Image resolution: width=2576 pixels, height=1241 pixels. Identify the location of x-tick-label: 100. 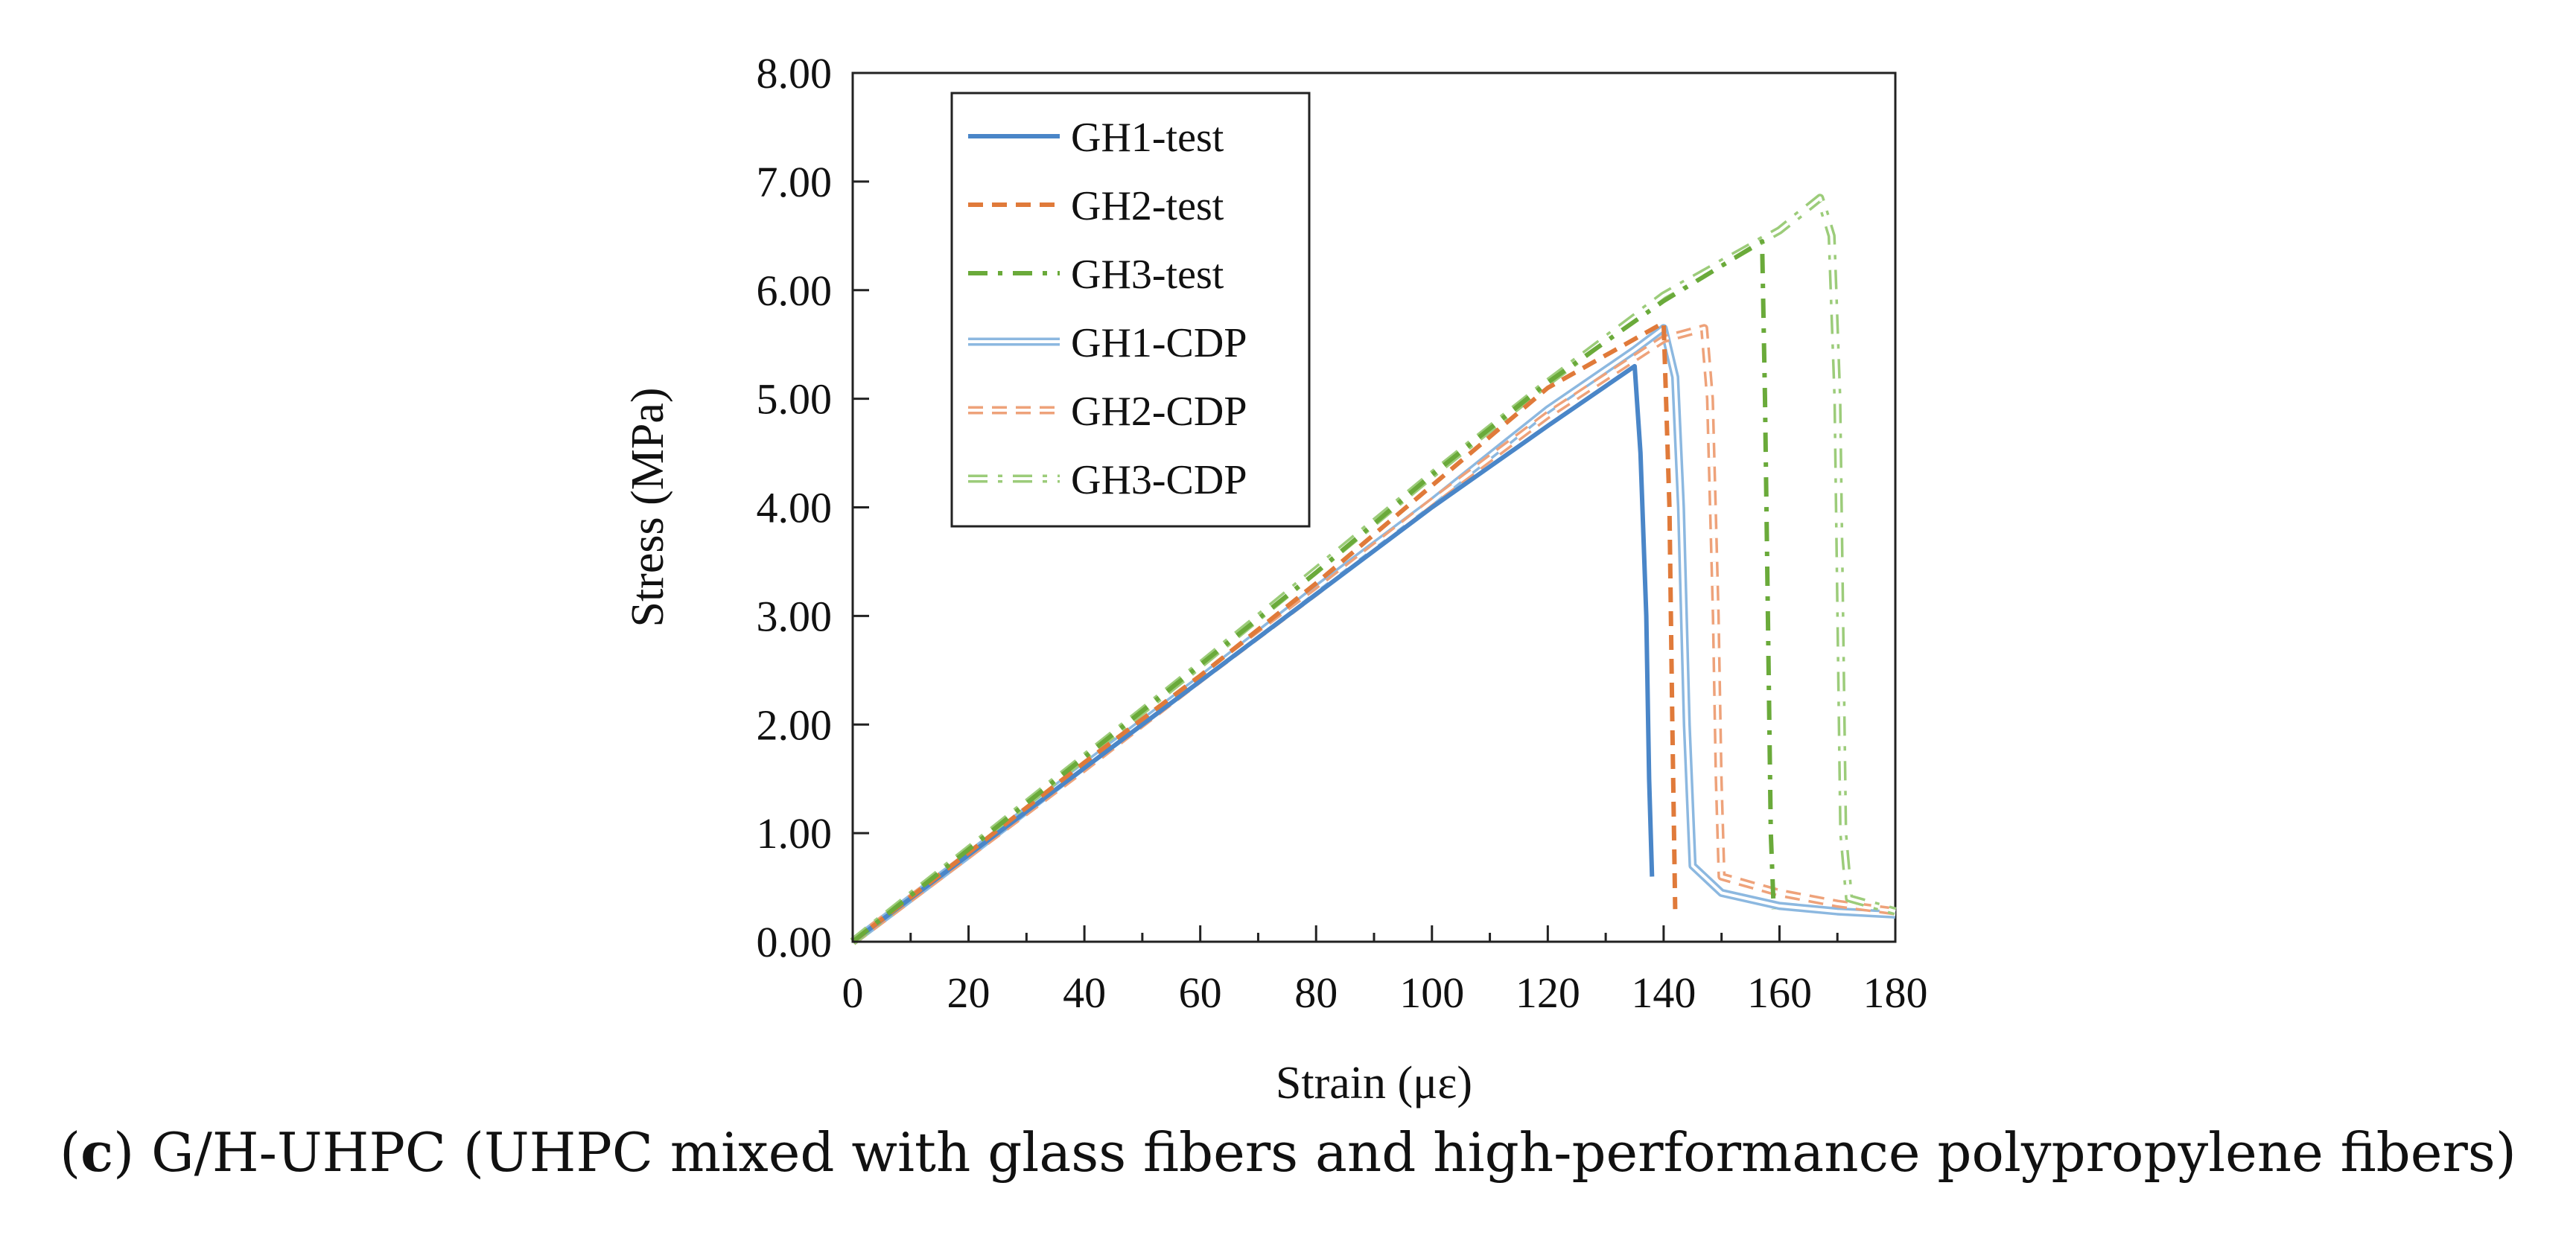
(1431, 993).